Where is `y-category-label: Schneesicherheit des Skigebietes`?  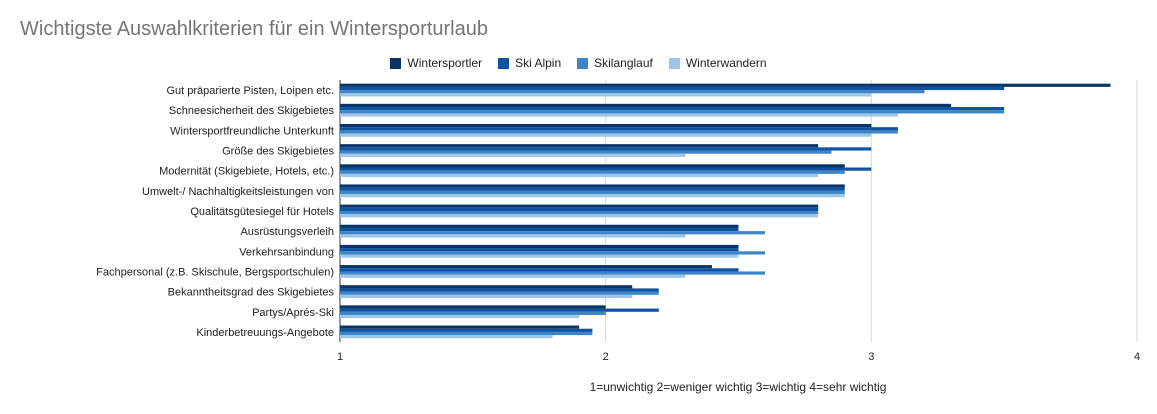
y-category-label: Schneesicherheit des Skigebietes is located at coordinates (252, 111).